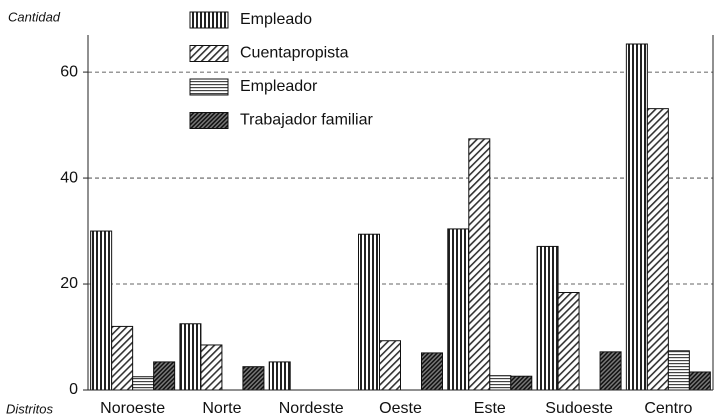 This screenshot has height=420, width=719. Describe the element at coordinates (668, 408) in the screenshot. I see `x-tick-label: Centro` at that location.